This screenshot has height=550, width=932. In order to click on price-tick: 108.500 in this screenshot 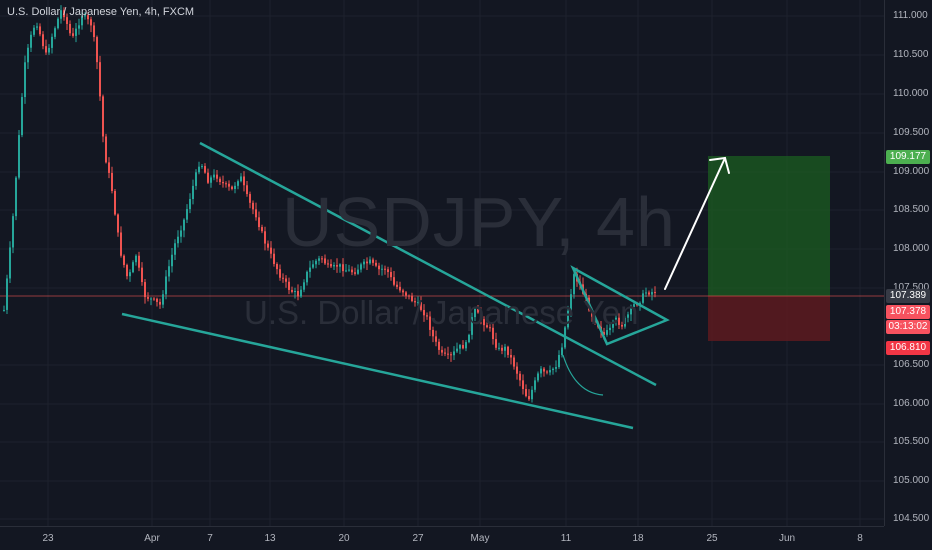, I will do `click(911, 209)`.